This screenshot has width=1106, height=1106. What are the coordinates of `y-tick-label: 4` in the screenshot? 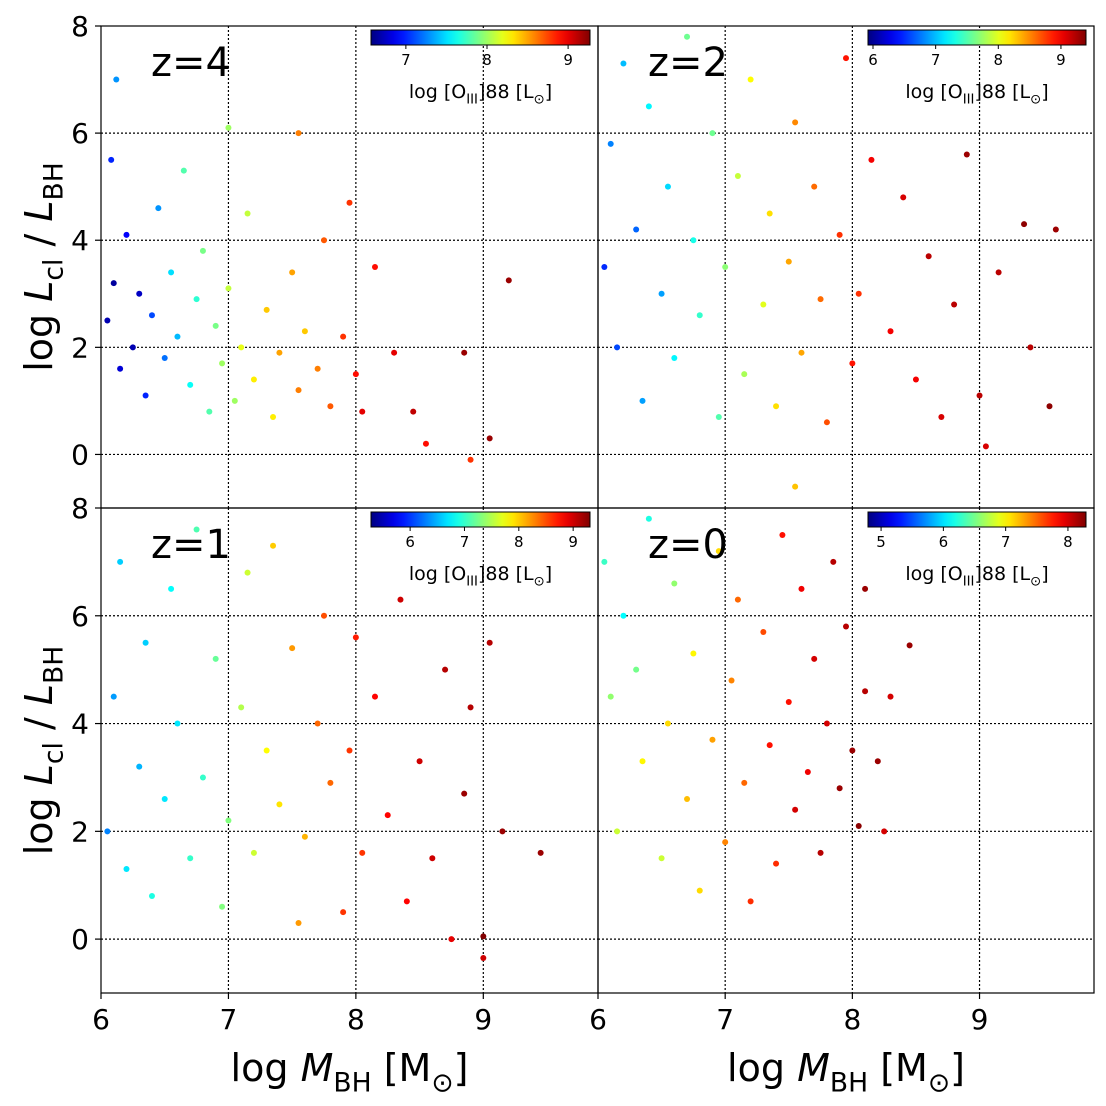 It's located at (80, 724).